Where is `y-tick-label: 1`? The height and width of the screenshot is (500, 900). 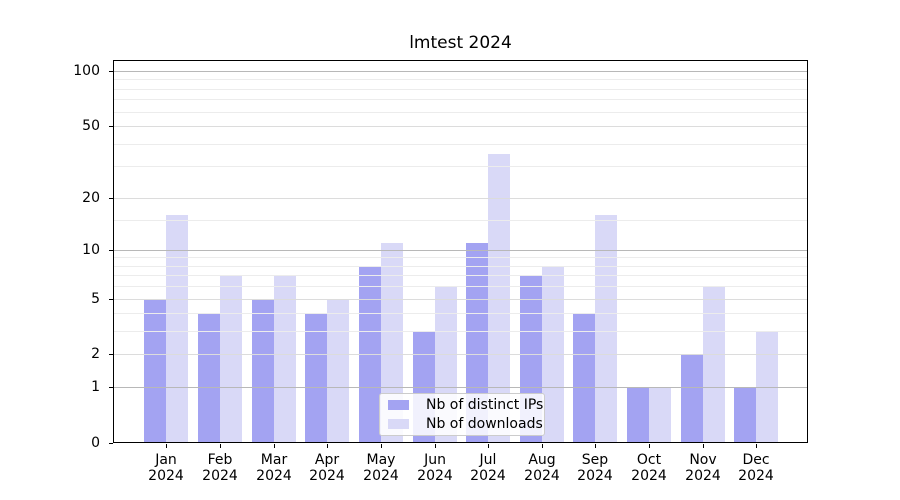 y-tick-label: 1 is located at coordinates (95, 387).